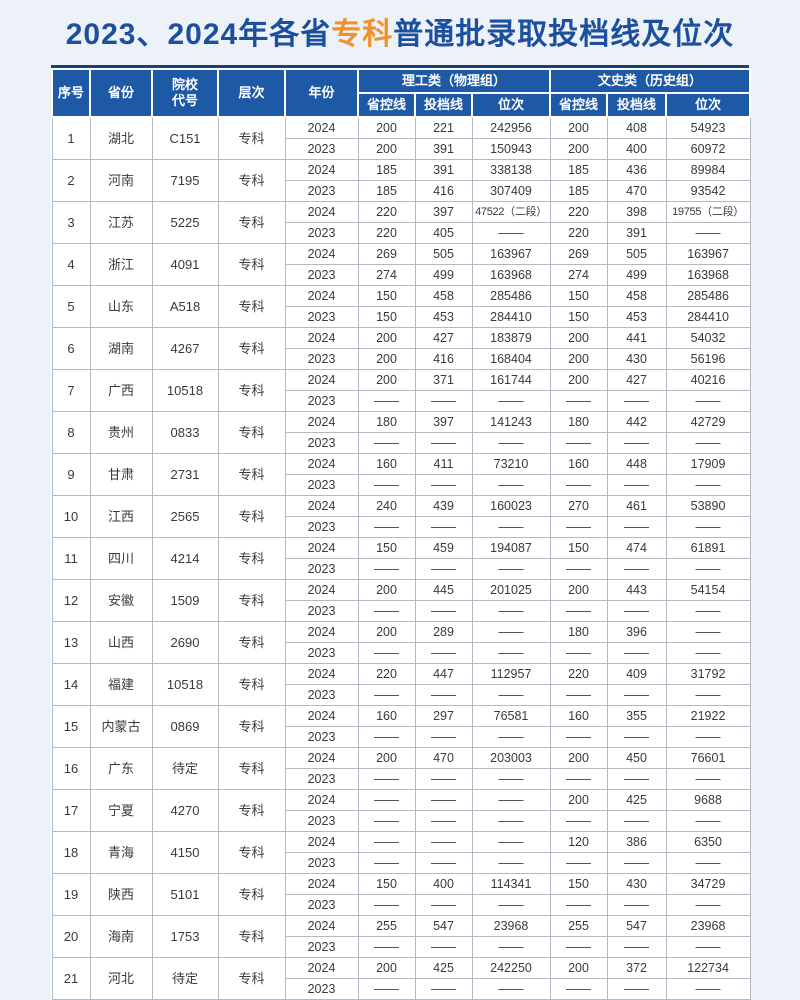 The height and width of the screenshot is (1000, 800). I want to click on value-cell: 371, so click(443, 380).